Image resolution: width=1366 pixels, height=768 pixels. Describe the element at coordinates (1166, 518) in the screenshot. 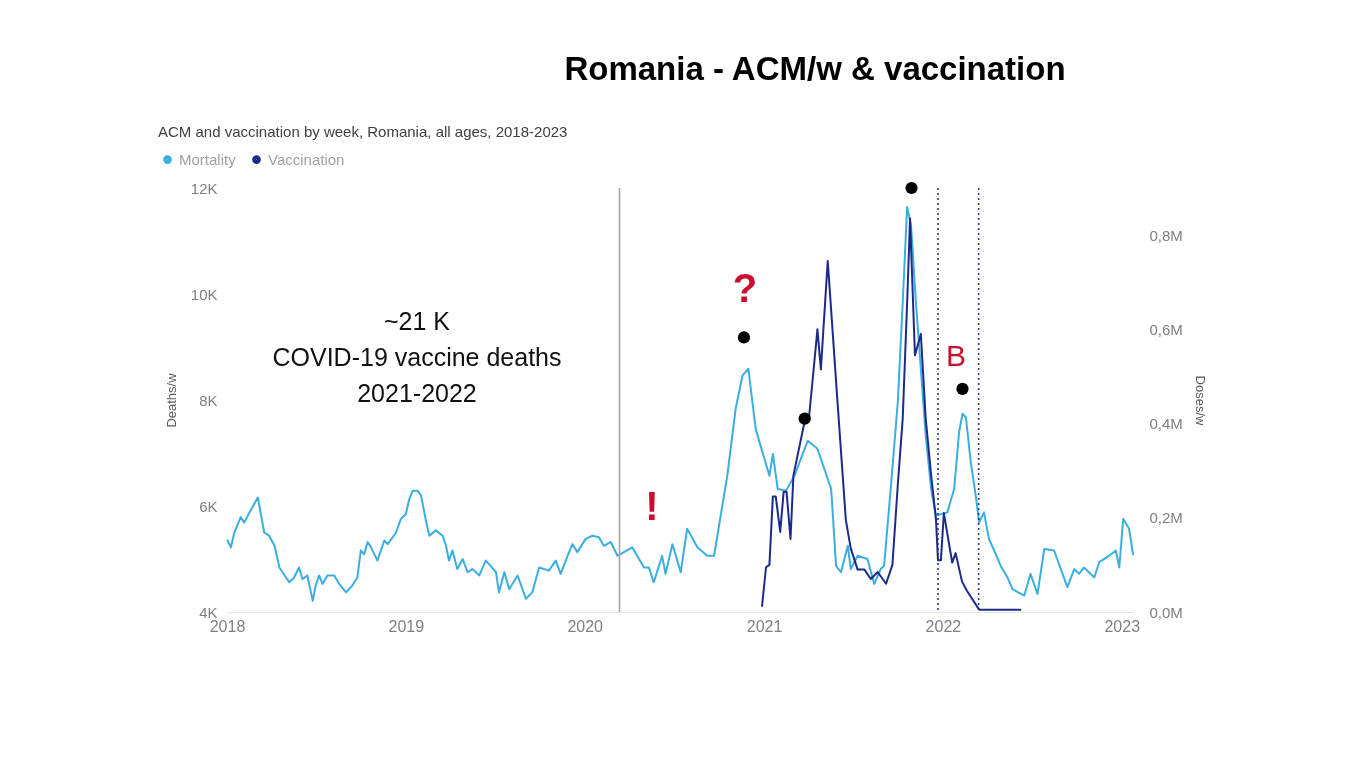

I see `y2-tick-label: 0,2M` at that location.